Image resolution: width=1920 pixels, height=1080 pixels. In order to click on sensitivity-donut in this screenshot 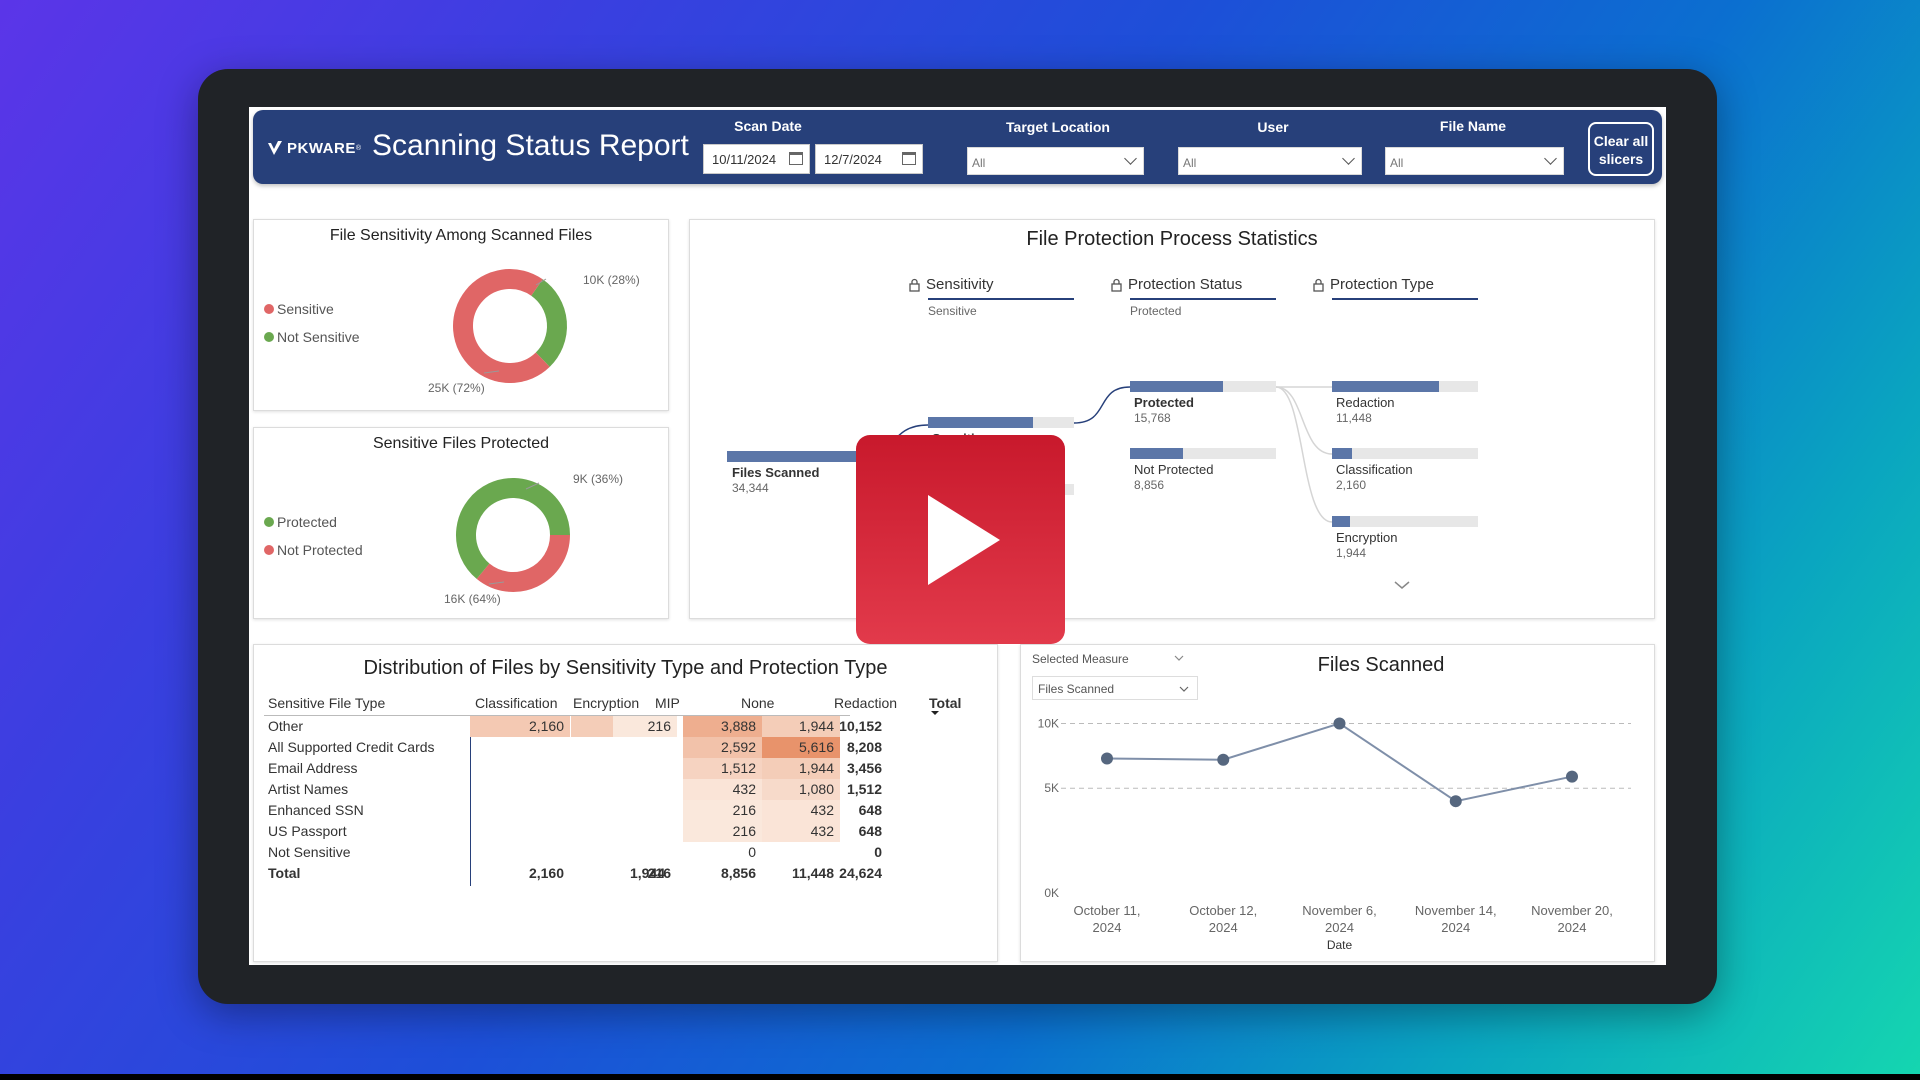, I will do `click(510, 326)`.